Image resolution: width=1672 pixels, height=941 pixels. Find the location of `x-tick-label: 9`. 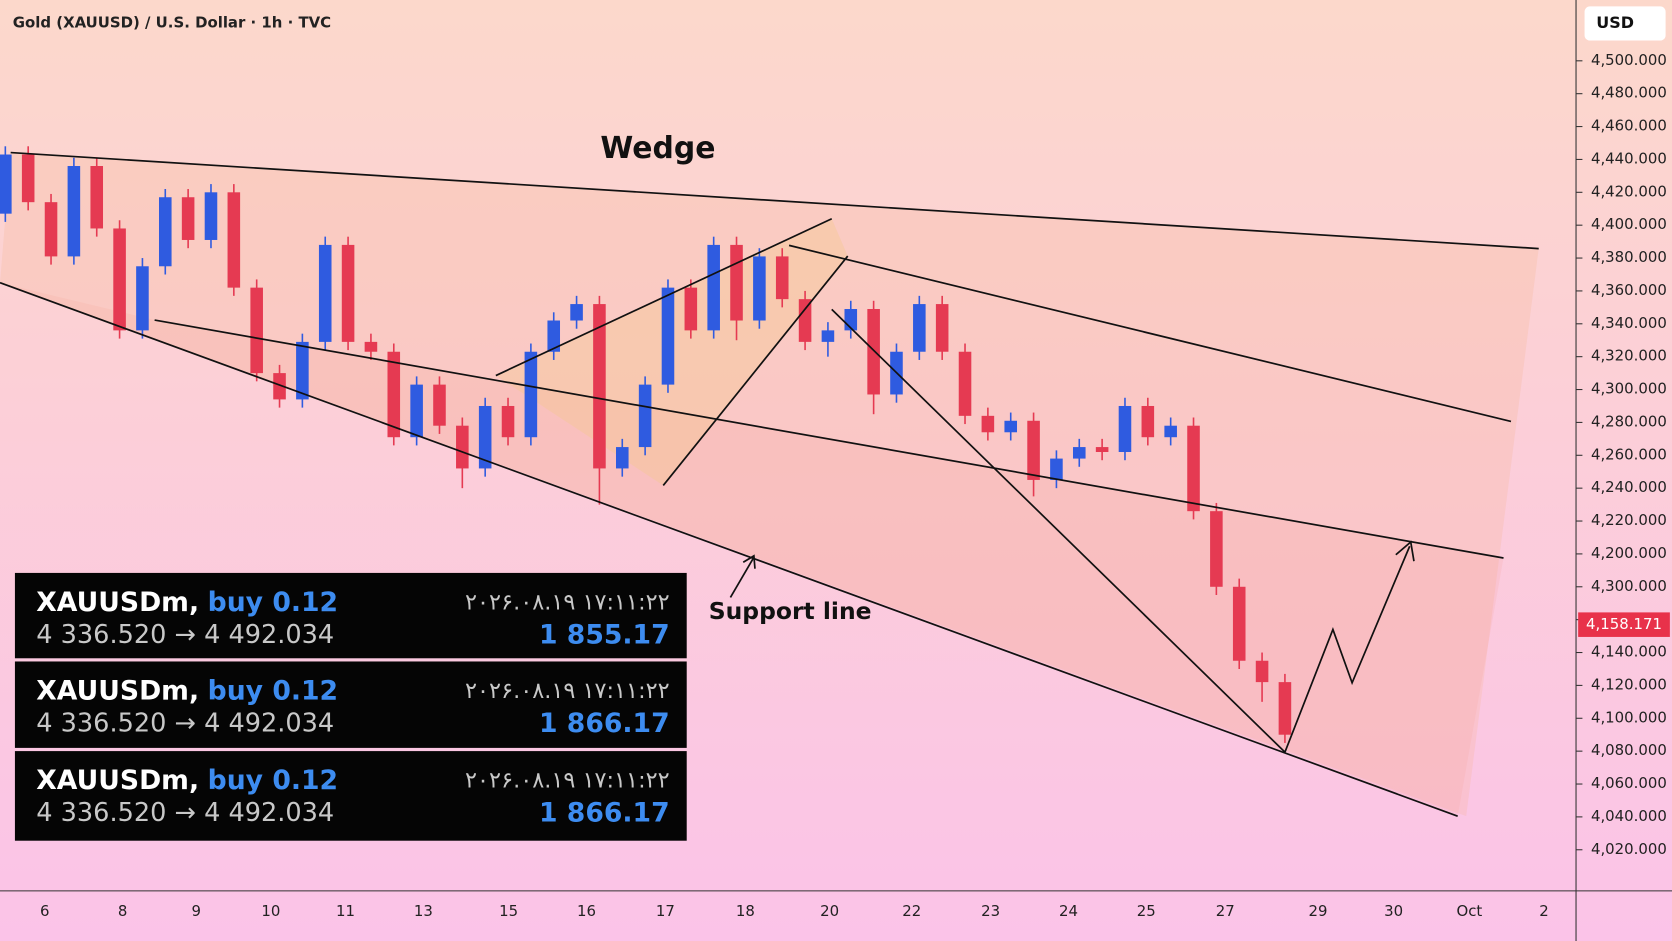

x-tick-label: 9 is located at coordinates (195, 911).